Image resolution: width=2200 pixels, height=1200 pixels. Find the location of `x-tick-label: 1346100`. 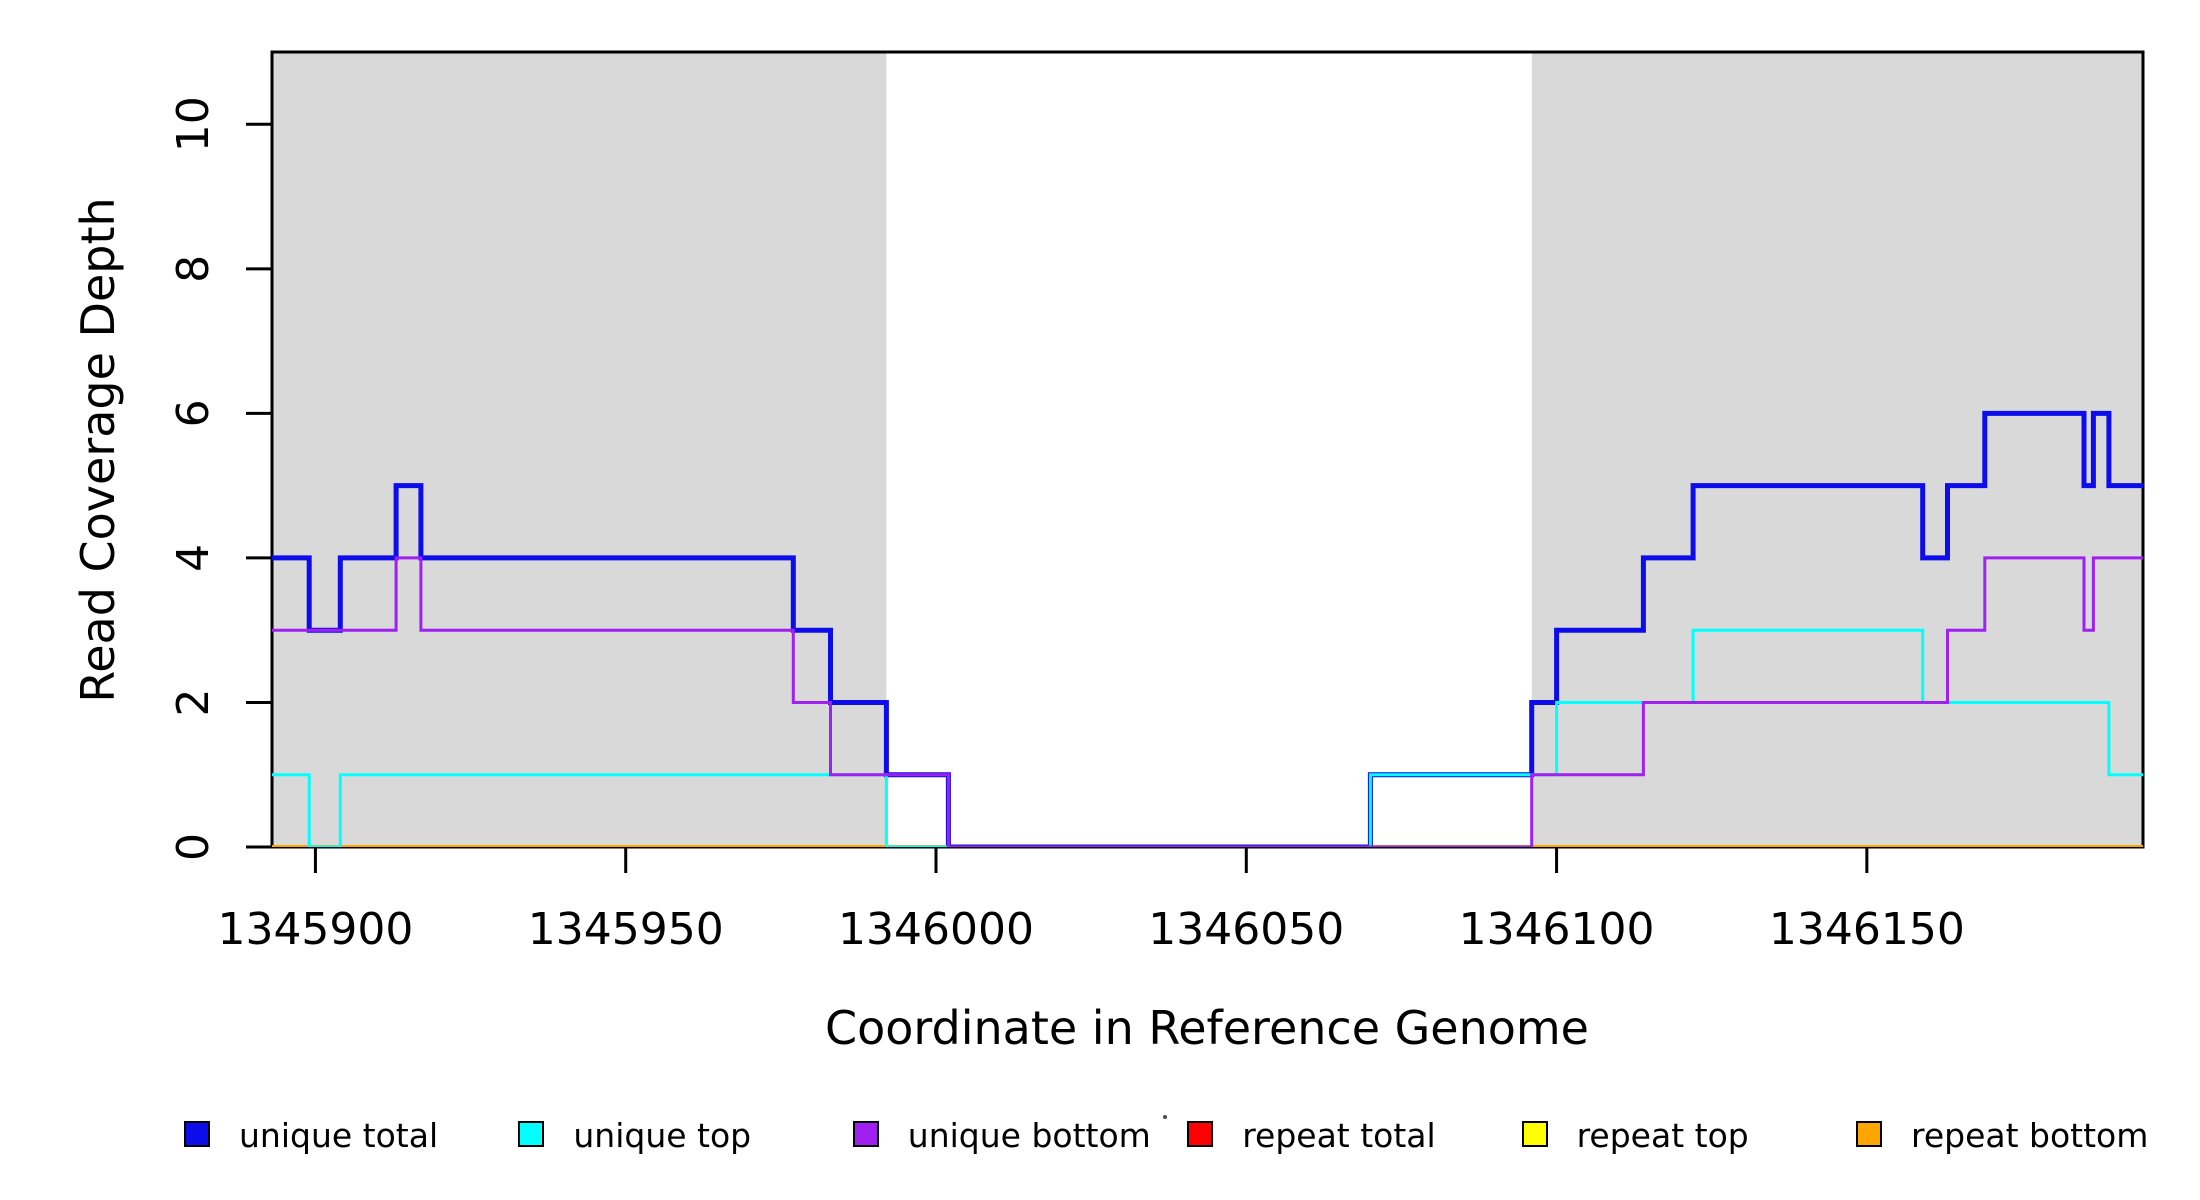

x-tick-label: 1346100 is located at coordinates (1557, 929).